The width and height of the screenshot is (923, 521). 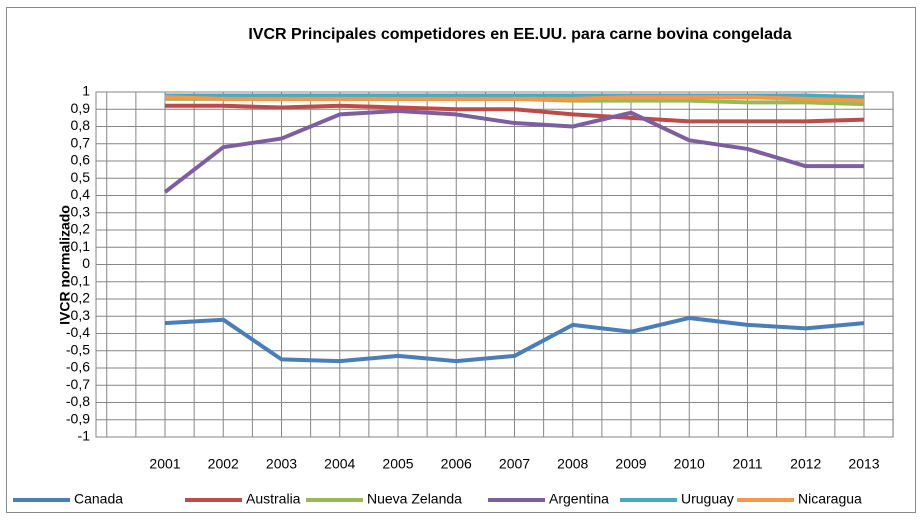 What do you see at coordinates (78, 384) in the screenshot?
I see `y-tick-label: -0,7` at bounding box center [78, 384].